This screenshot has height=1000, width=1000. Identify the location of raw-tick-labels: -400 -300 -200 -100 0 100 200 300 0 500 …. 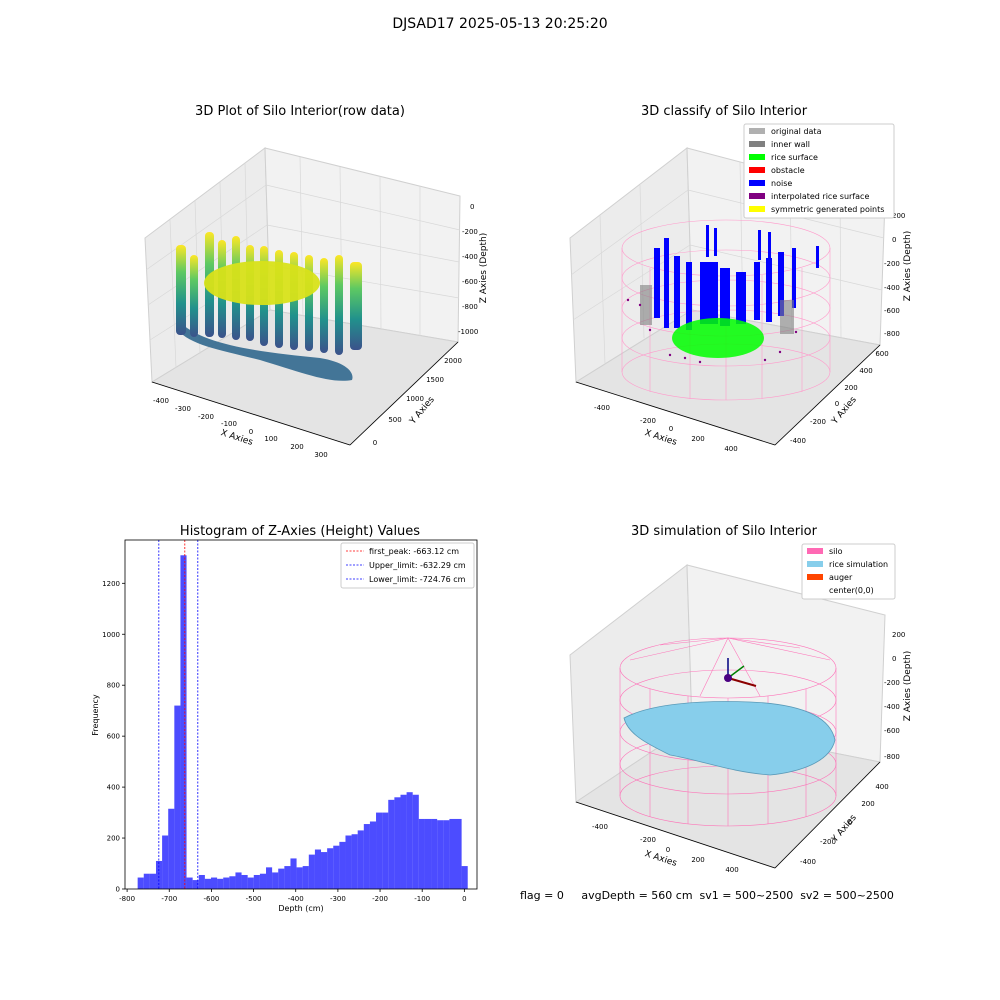
(315, 331).